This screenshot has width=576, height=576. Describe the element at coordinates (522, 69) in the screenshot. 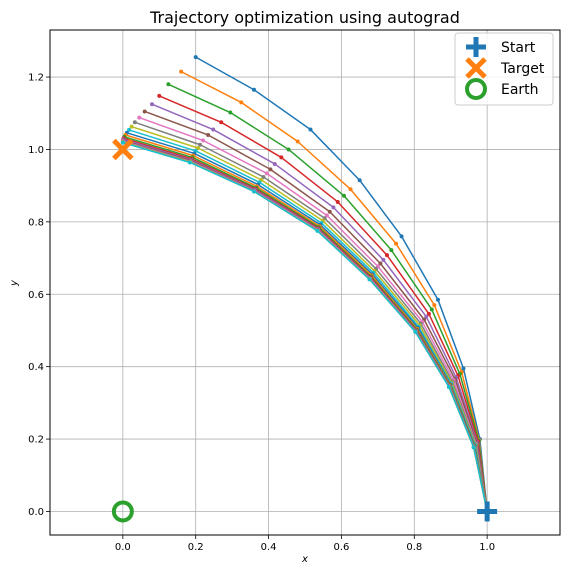

I see `legend-label: Target` at that location.